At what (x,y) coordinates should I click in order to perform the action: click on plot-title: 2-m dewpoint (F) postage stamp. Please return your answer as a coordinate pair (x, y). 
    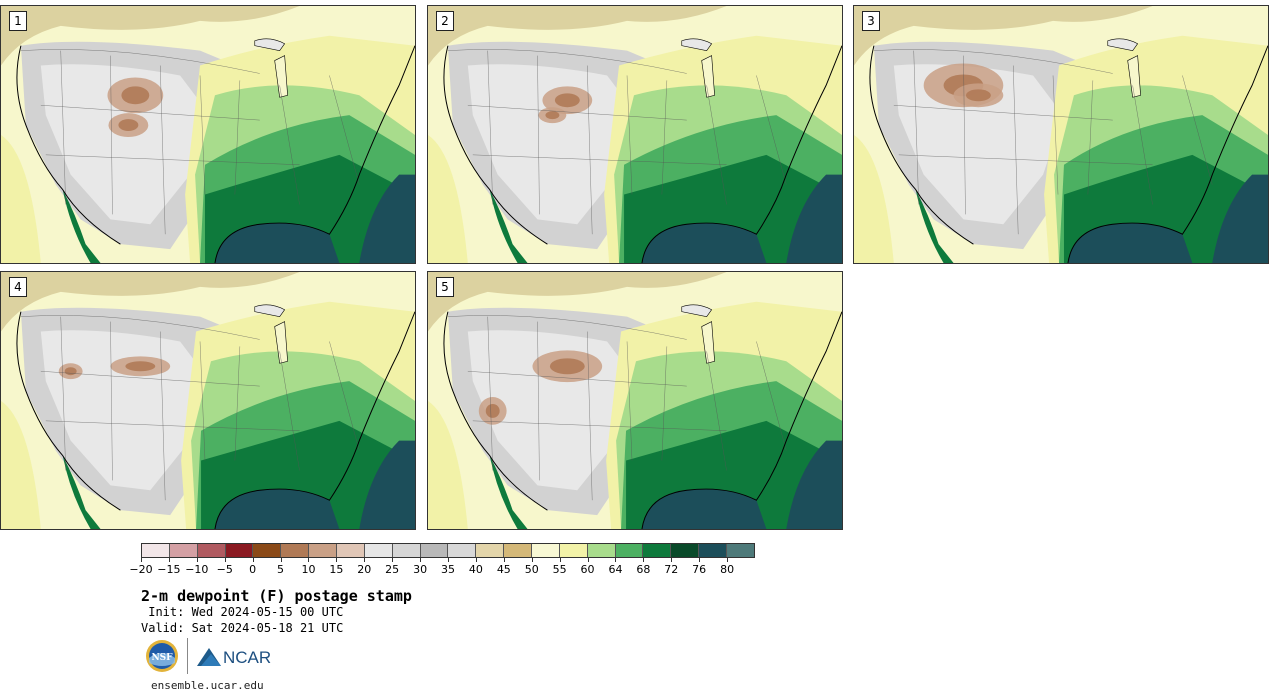
    Looking at the image, I should click on (276, 596).